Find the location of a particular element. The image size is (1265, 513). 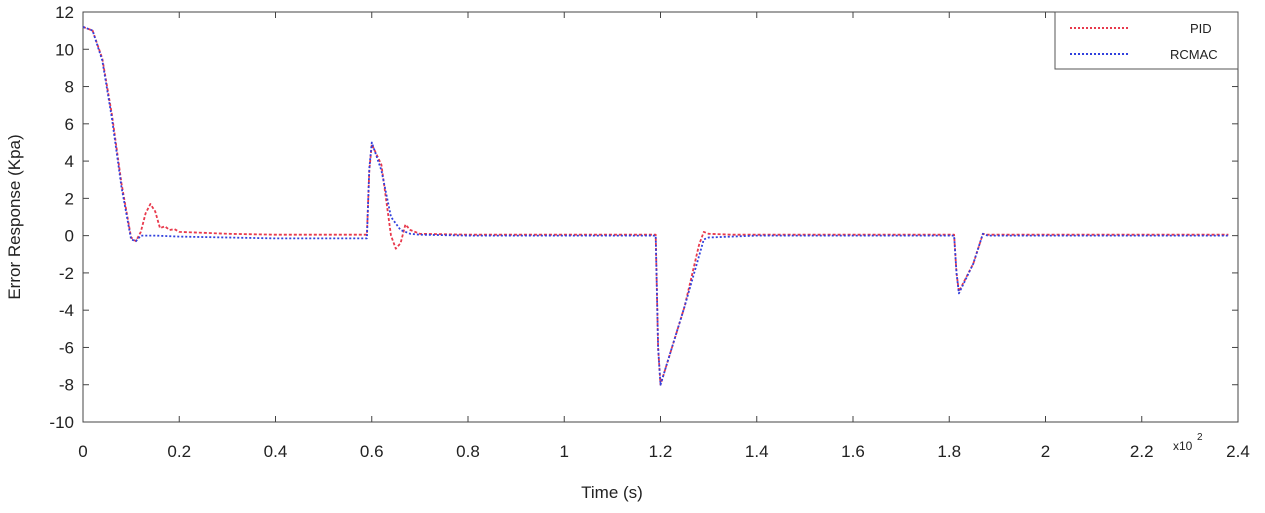

x-tick-label: 1 is located at coordinates (564, 451).